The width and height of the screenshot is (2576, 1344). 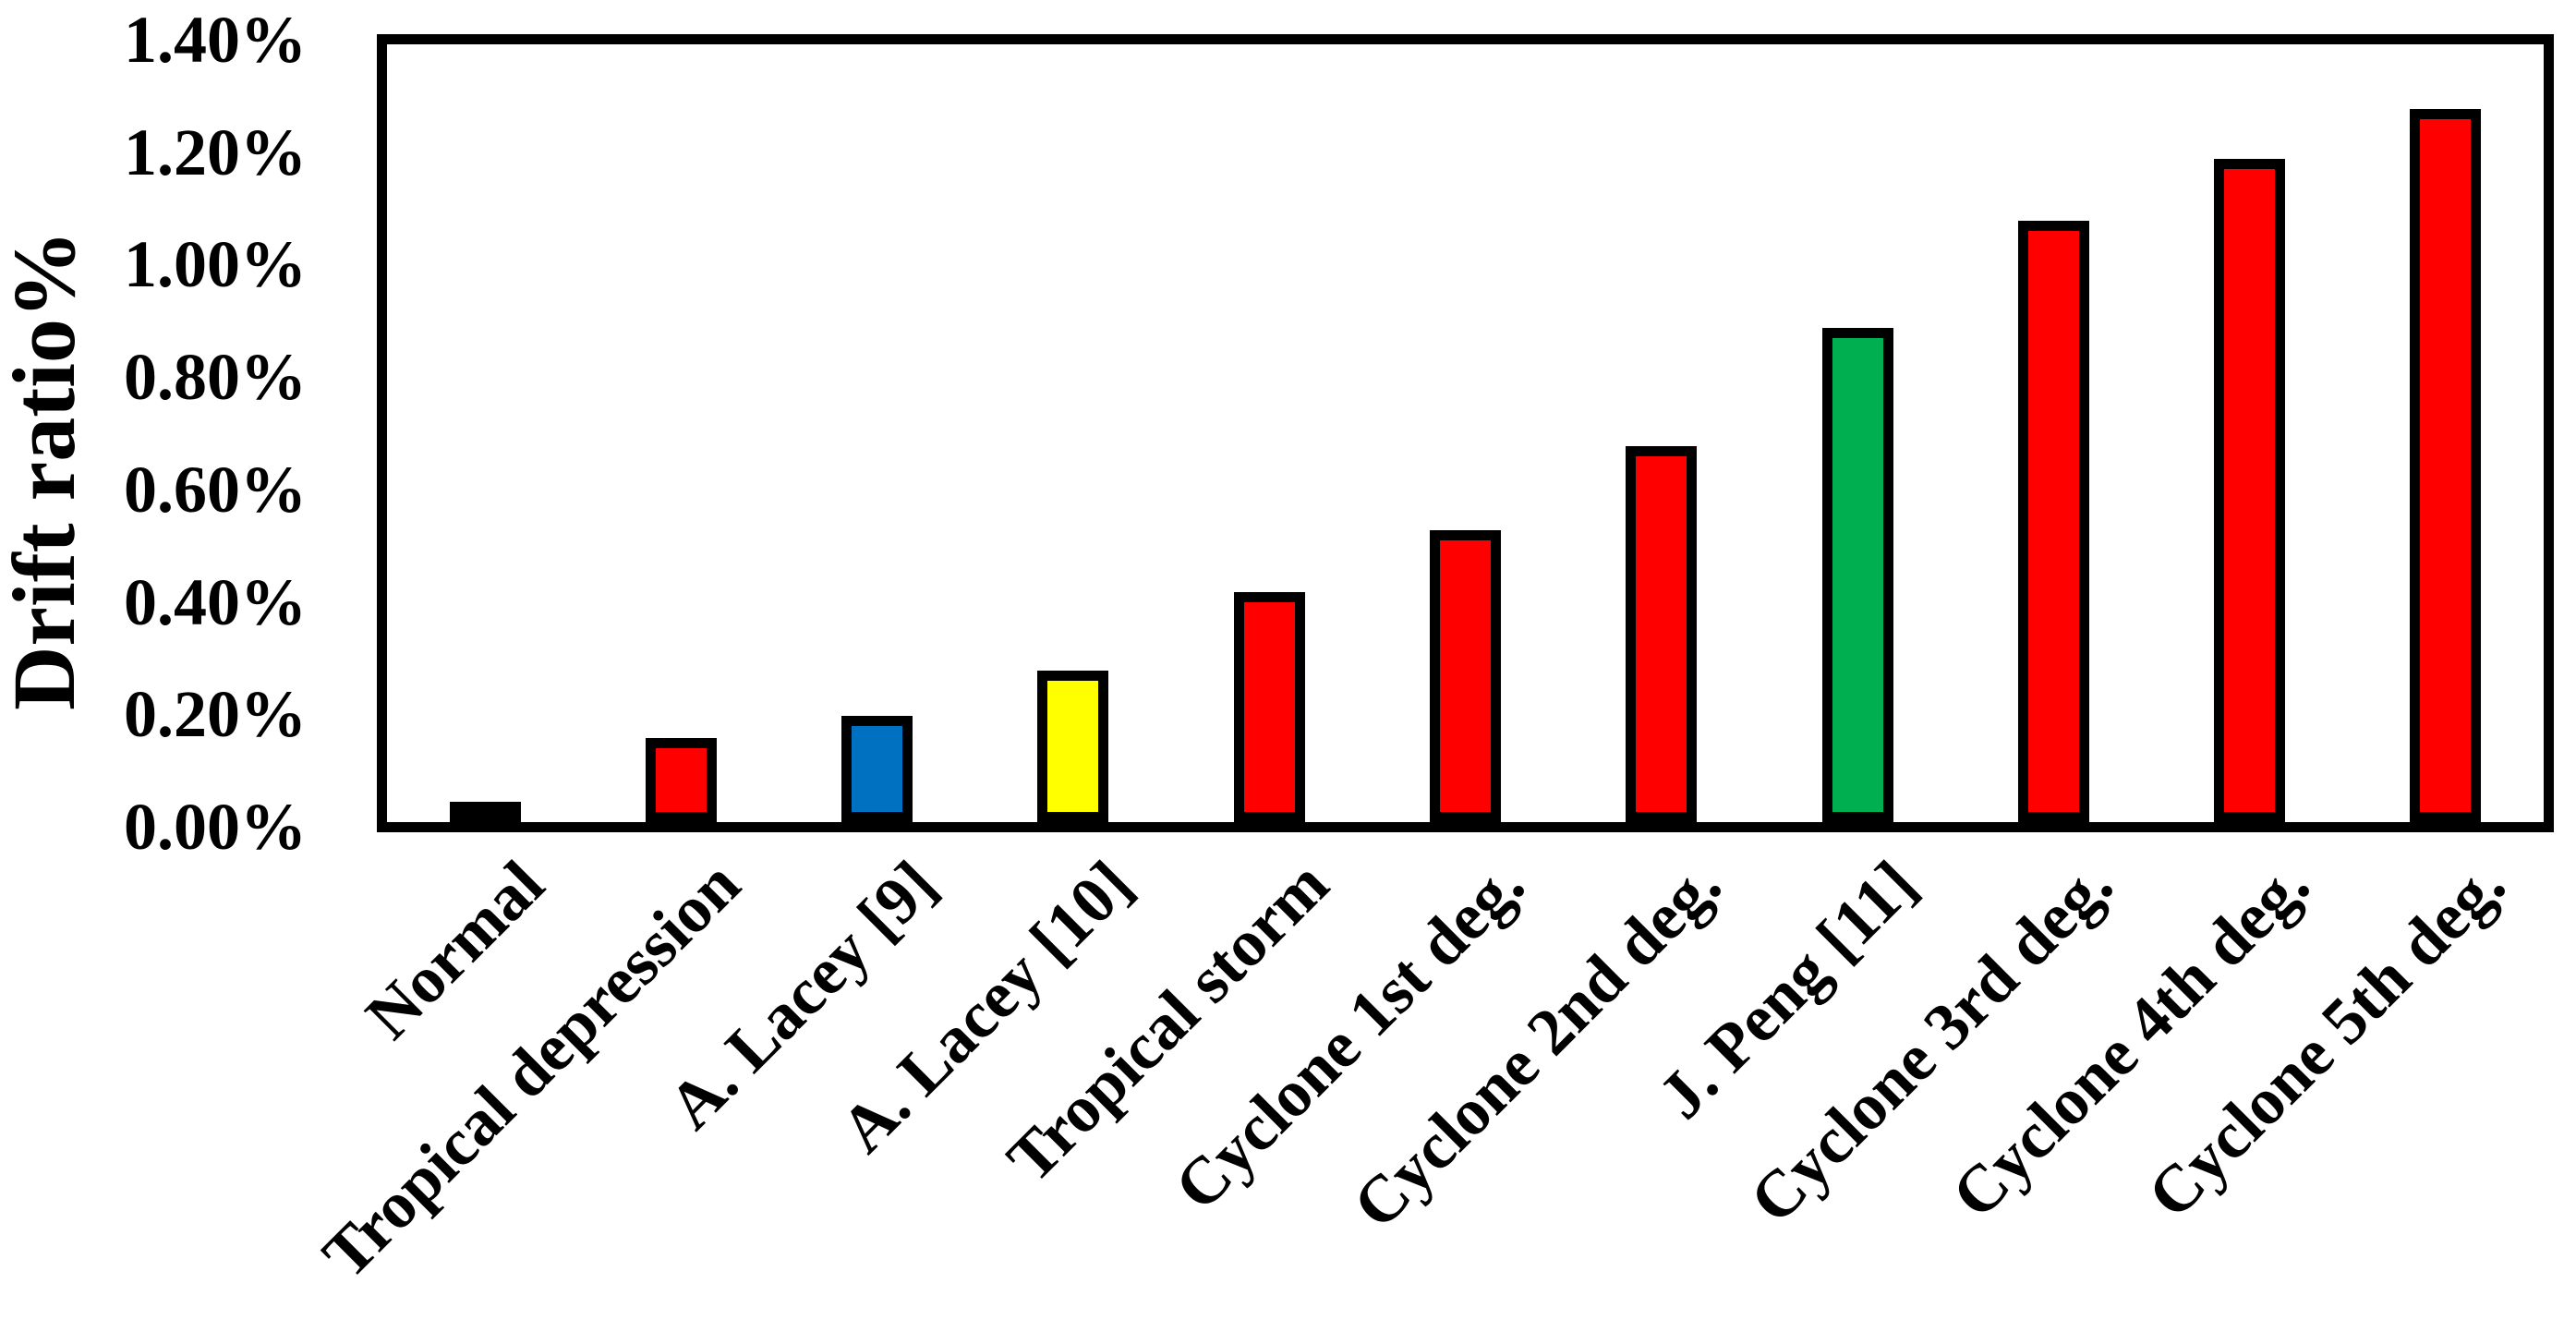 I want to click on x-axis-label: Cyclone 3rd deg., so click(x=1931, y=1042).